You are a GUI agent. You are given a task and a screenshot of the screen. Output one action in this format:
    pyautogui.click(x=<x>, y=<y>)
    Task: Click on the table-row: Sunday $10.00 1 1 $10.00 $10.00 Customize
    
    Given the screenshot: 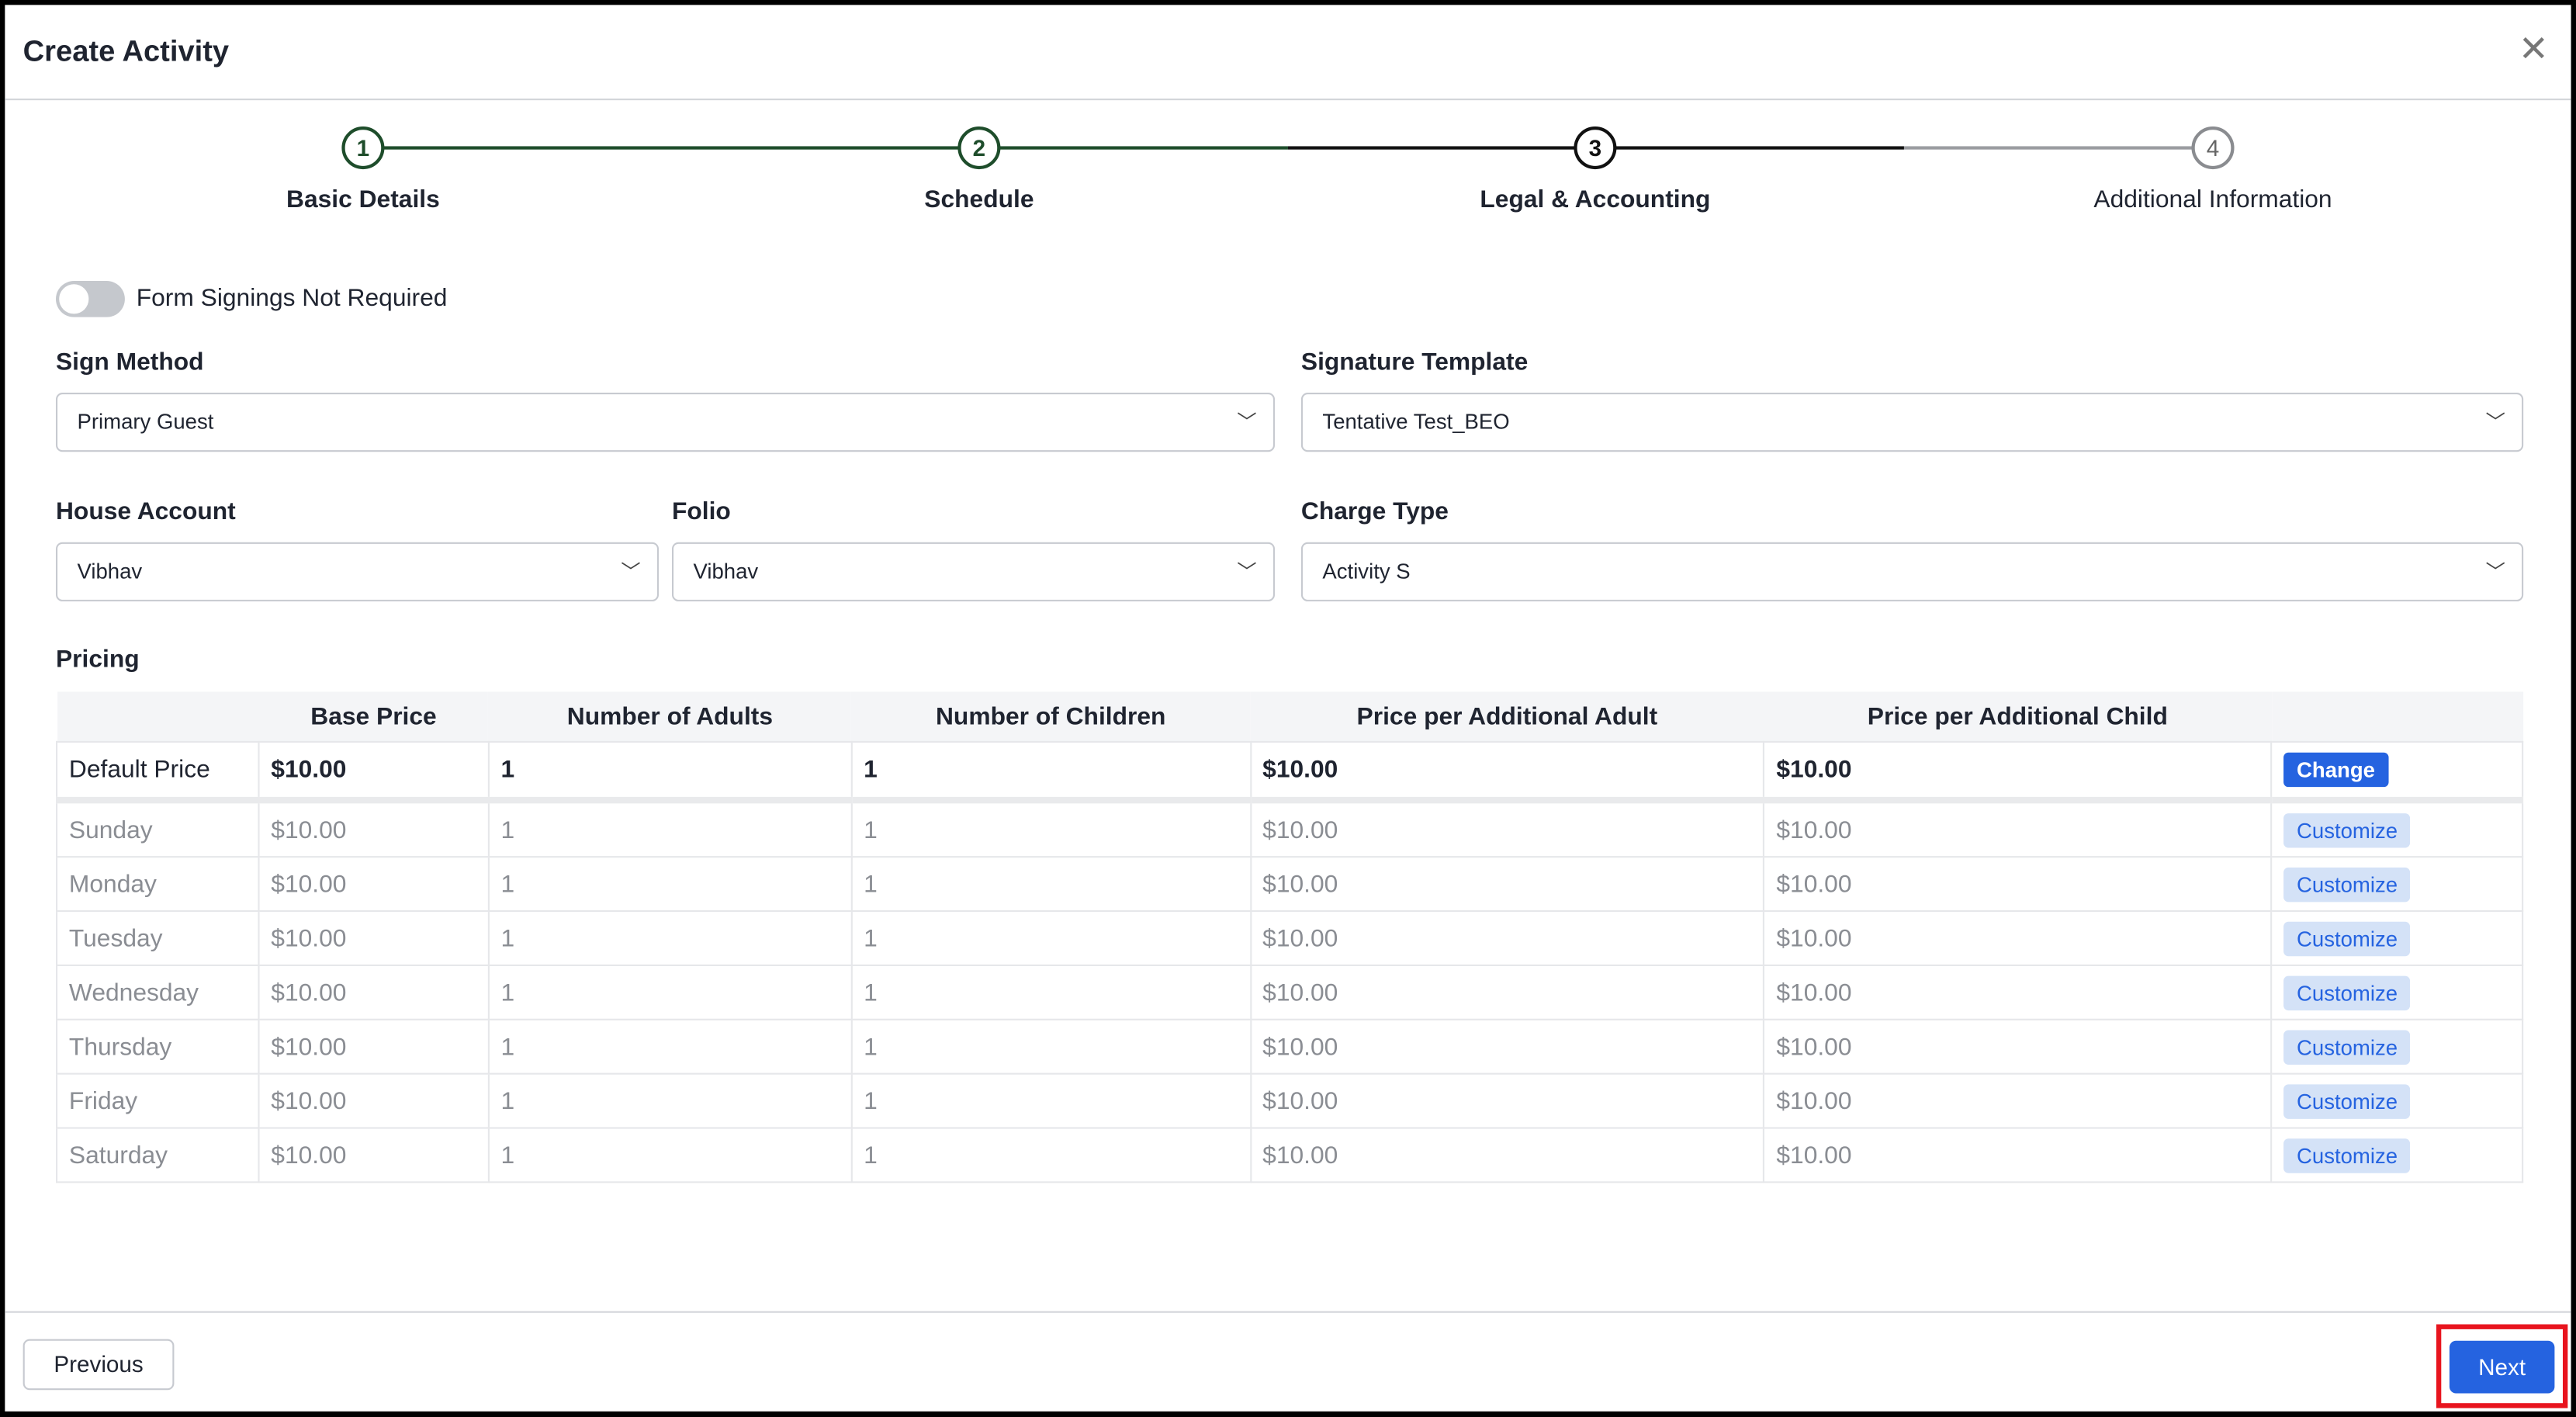 What is the action you would take?
    pyautogui.click(x=1289, y=828)
    